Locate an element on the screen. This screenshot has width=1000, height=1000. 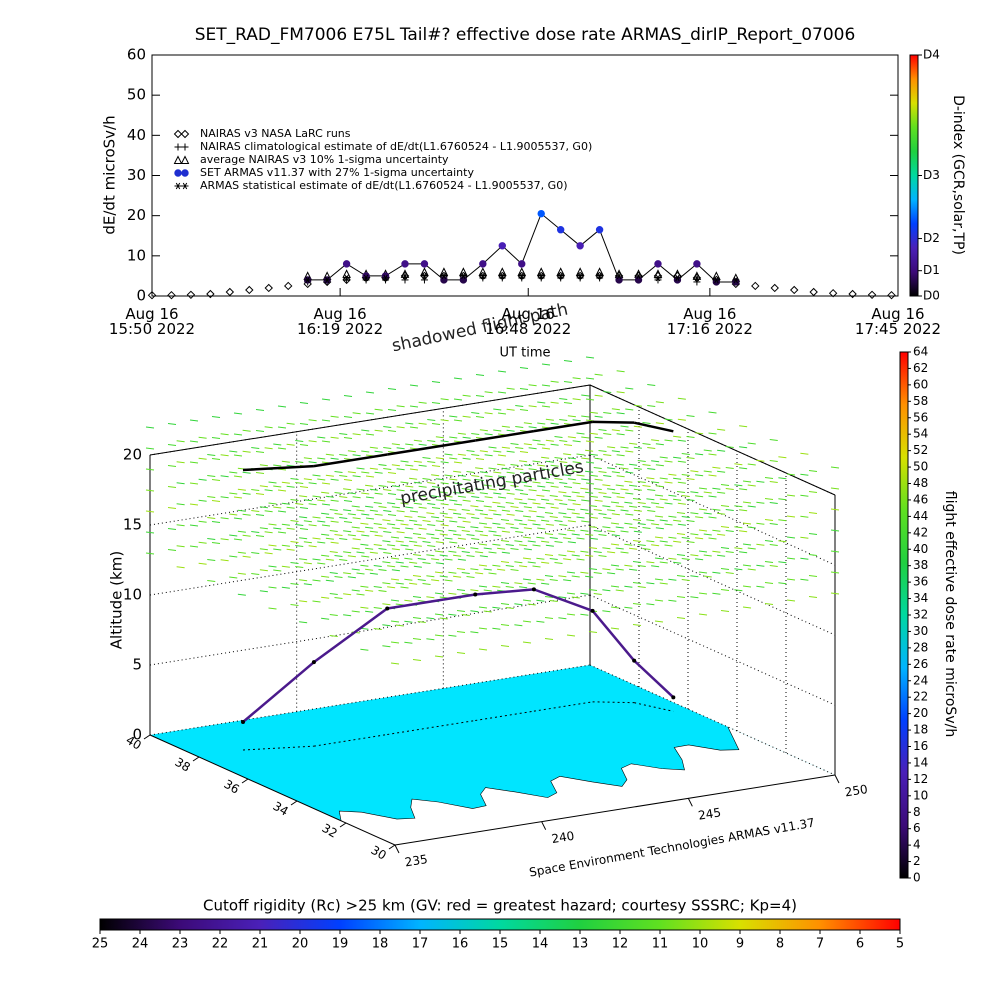
y2-axis-label: D-index (GCR,solar,TP) is located at coordinates (958, 175).